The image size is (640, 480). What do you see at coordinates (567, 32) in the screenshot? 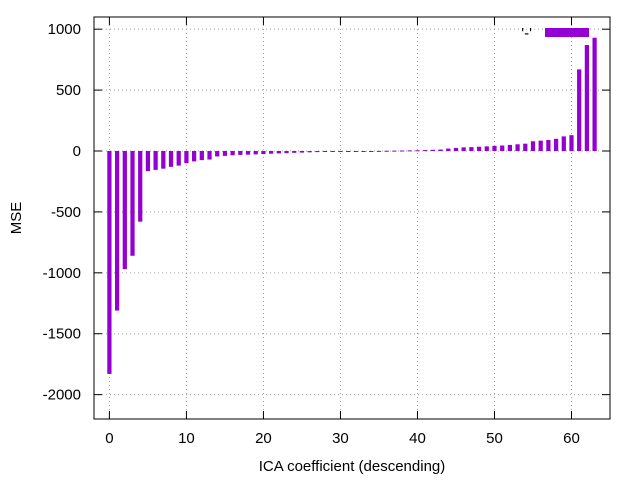
I see `legend-swatch` at bounding box center [567, 32].